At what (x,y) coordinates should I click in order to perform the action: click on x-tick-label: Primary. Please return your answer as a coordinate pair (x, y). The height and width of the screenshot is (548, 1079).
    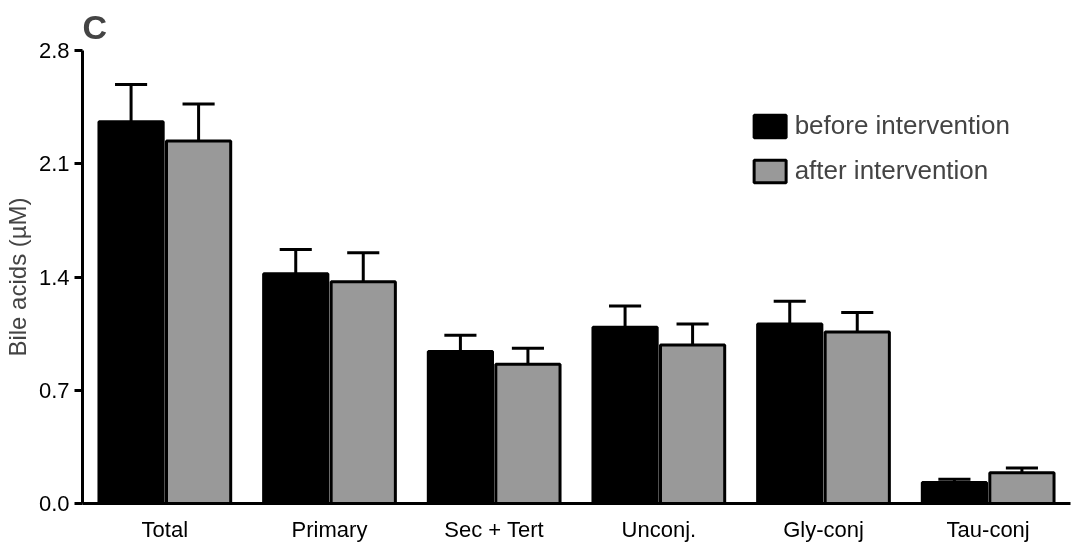
    Looking at the image, I should click on (329, 529).